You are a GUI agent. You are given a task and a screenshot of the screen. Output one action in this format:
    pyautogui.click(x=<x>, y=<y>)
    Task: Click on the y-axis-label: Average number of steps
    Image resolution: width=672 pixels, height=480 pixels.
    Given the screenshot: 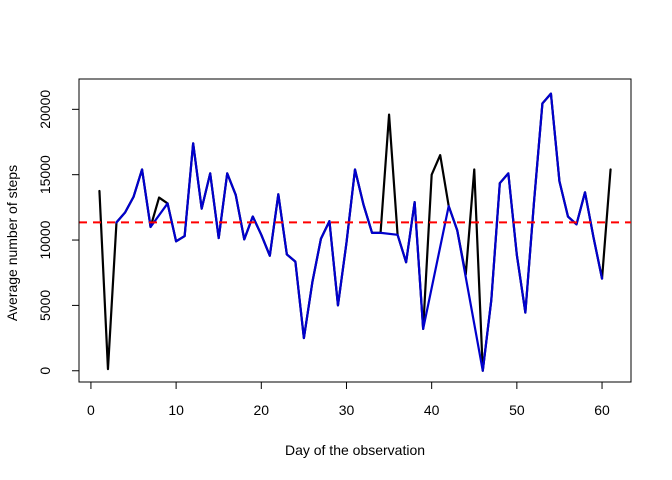 What is the action you would take?
    pyautogui.click(x=12, y=243)
    